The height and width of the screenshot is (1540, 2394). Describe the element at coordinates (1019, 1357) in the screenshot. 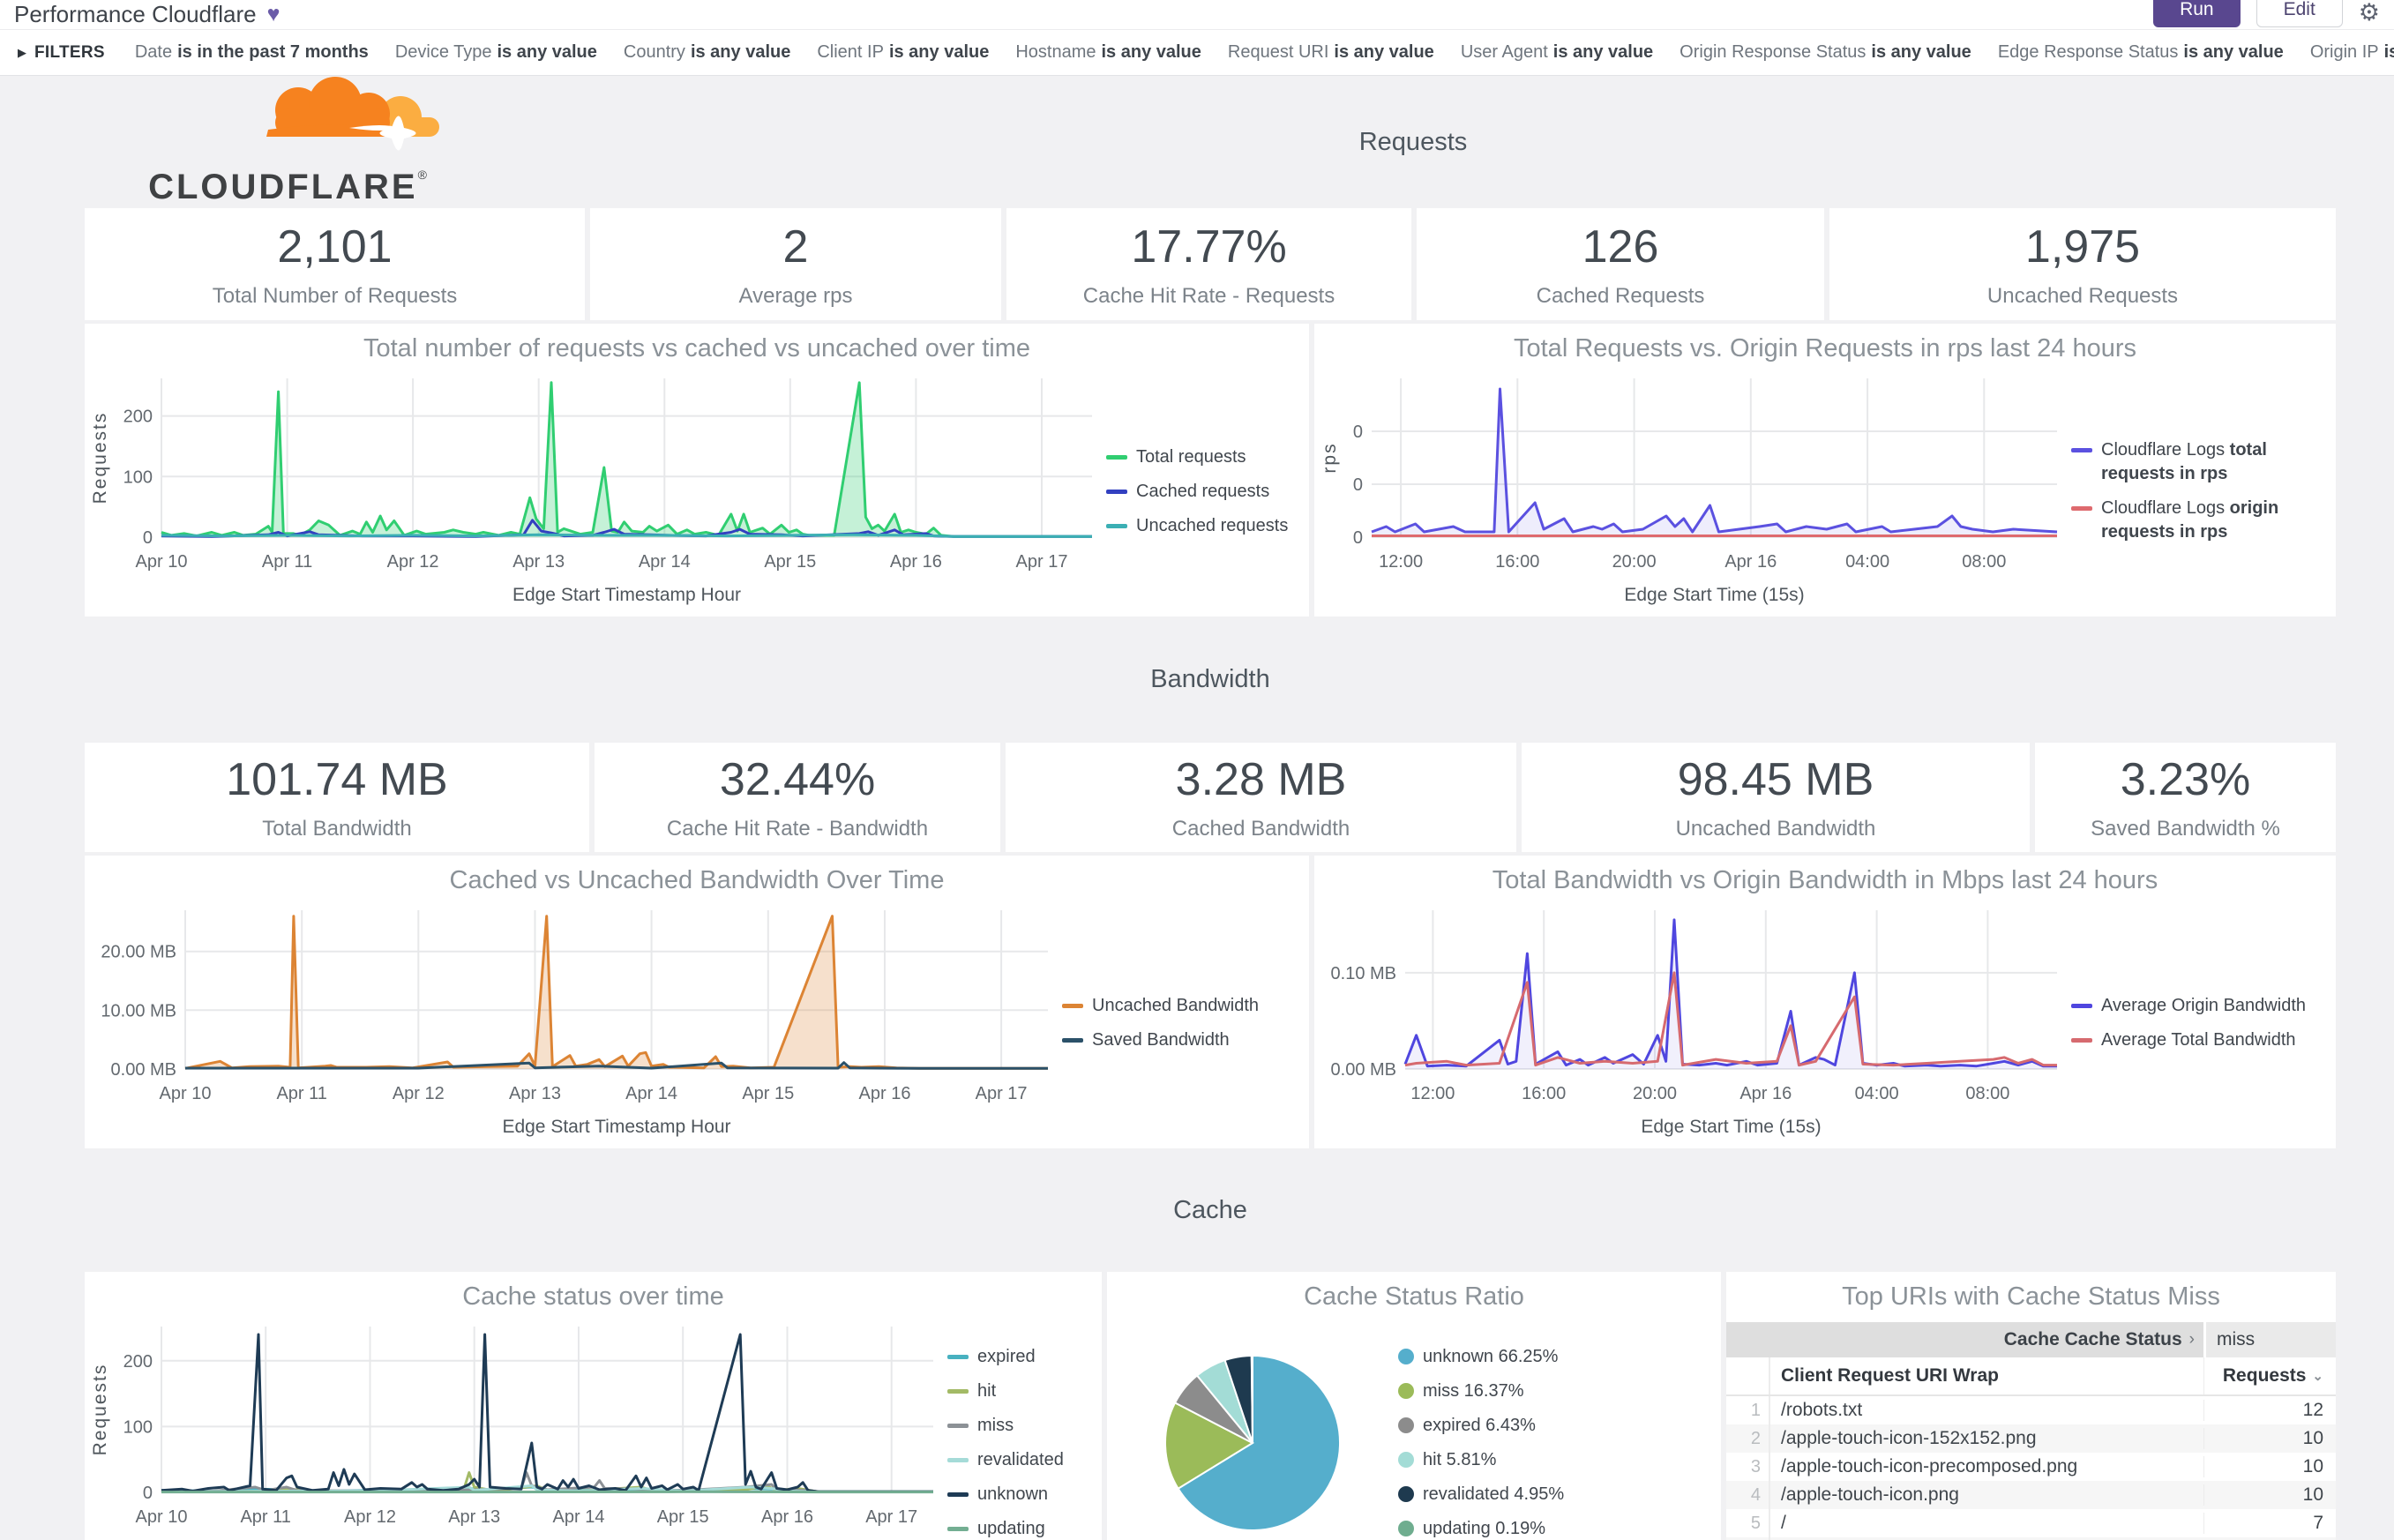

I see `legend-item: expired` at that location.